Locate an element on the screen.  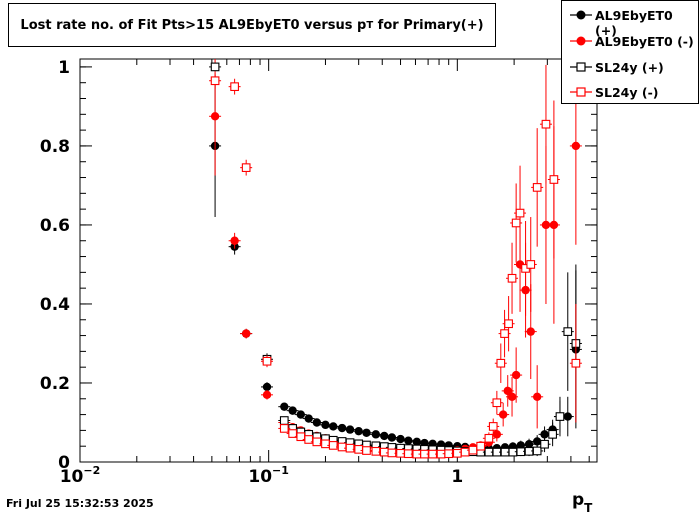
y-tick-label: 0.2 is located at coordinates (55, 384).